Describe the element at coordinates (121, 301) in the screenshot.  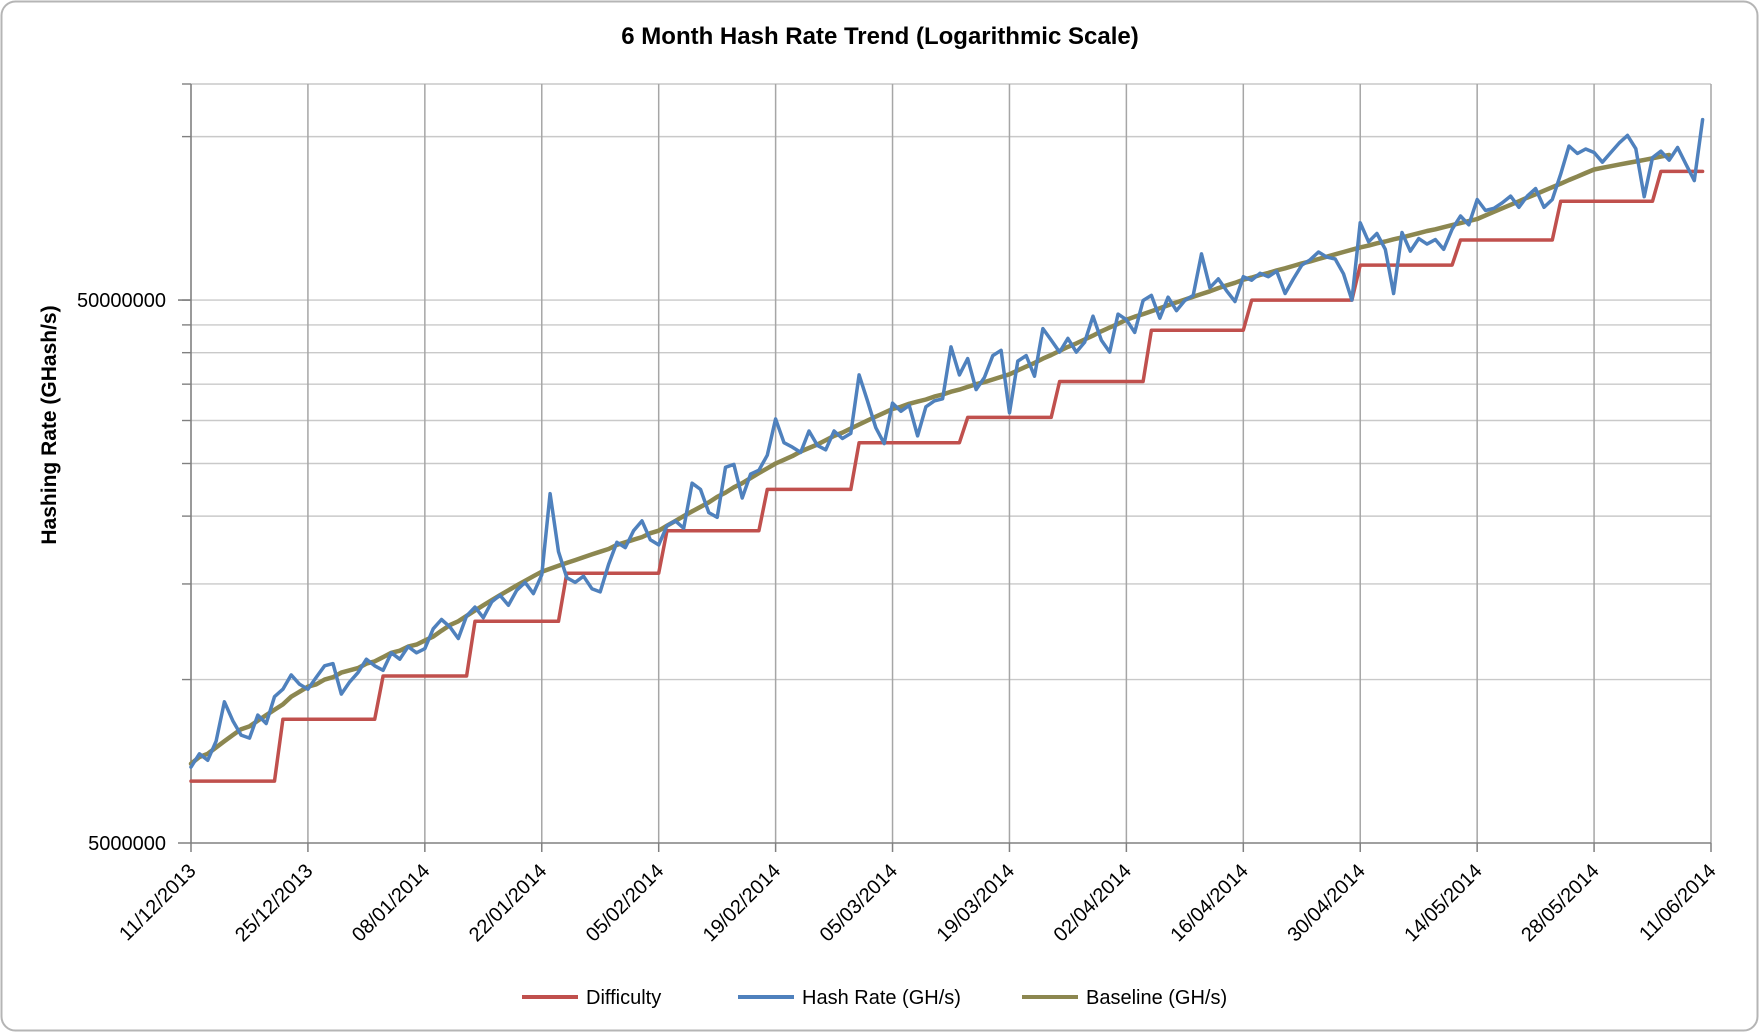
I see `y-tick-label-50000000: 50000000` at that location.